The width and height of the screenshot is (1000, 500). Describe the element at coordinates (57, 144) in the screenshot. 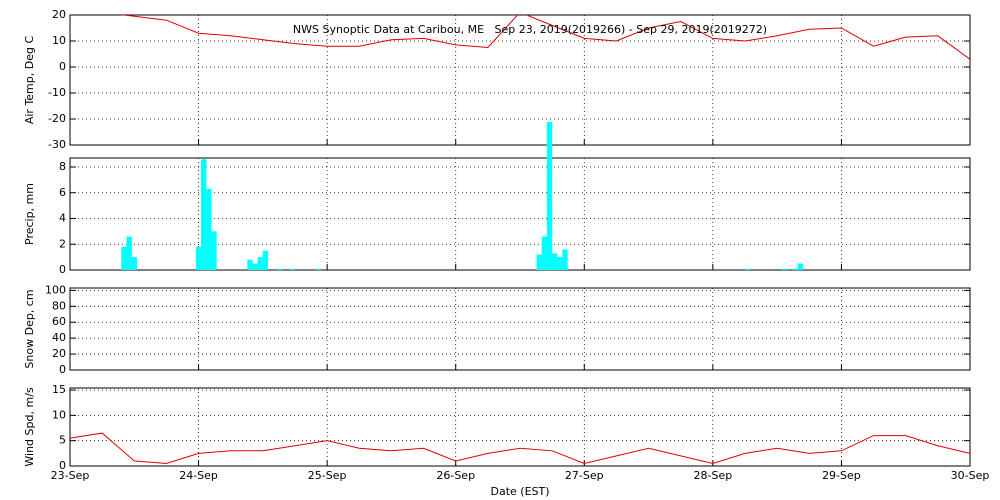

I see `y-tick-label: -30` at that location.